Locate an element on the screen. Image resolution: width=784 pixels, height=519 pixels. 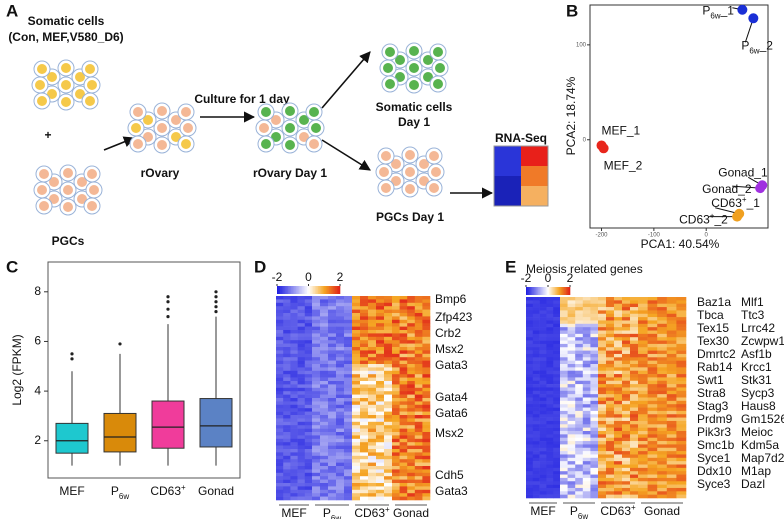
gene-label: Lrrc42 is located at coordinates (758, 328).